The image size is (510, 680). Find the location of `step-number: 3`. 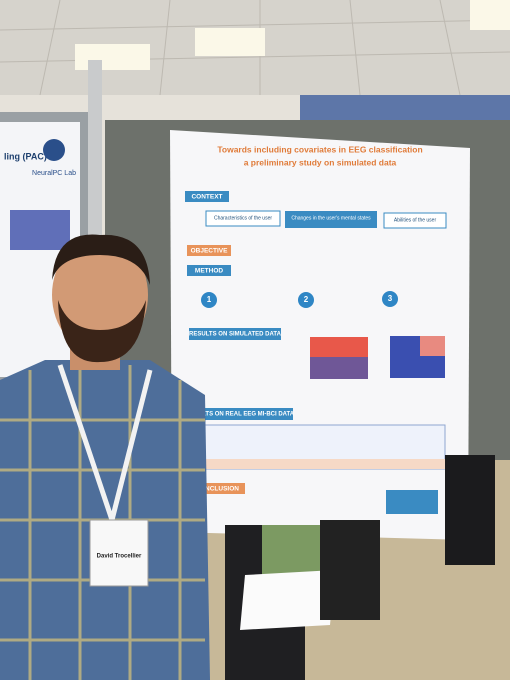

step-number: 3 is located at coordinates (390, 298).